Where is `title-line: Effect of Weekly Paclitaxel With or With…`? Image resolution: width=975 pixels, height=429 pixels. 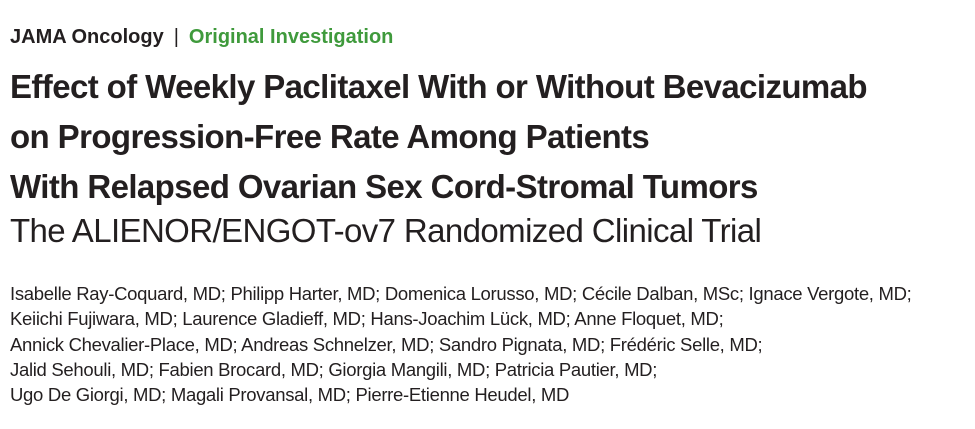
title-line: Effect of Weekly Paclitaxel With or With… is located at coordinates (439, 86).